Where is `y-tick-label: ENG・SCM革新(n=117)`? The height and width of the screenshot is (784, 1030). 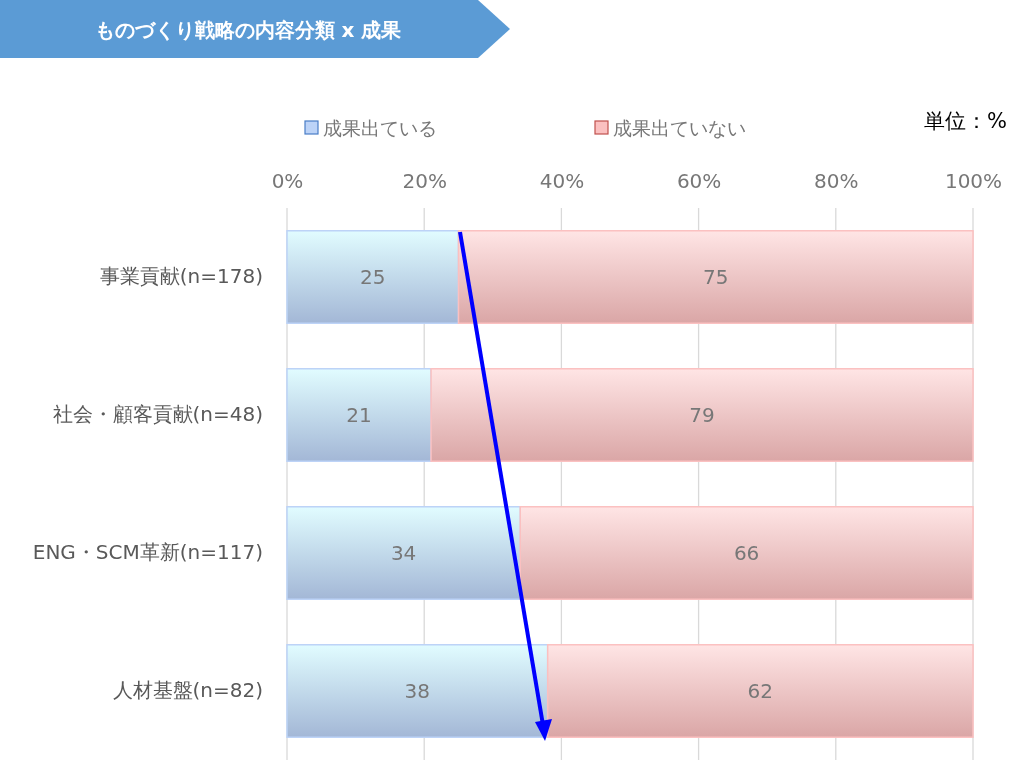
y-tick-label: ENG・SCM革新(n=117) is located at coordinates (147, 552).